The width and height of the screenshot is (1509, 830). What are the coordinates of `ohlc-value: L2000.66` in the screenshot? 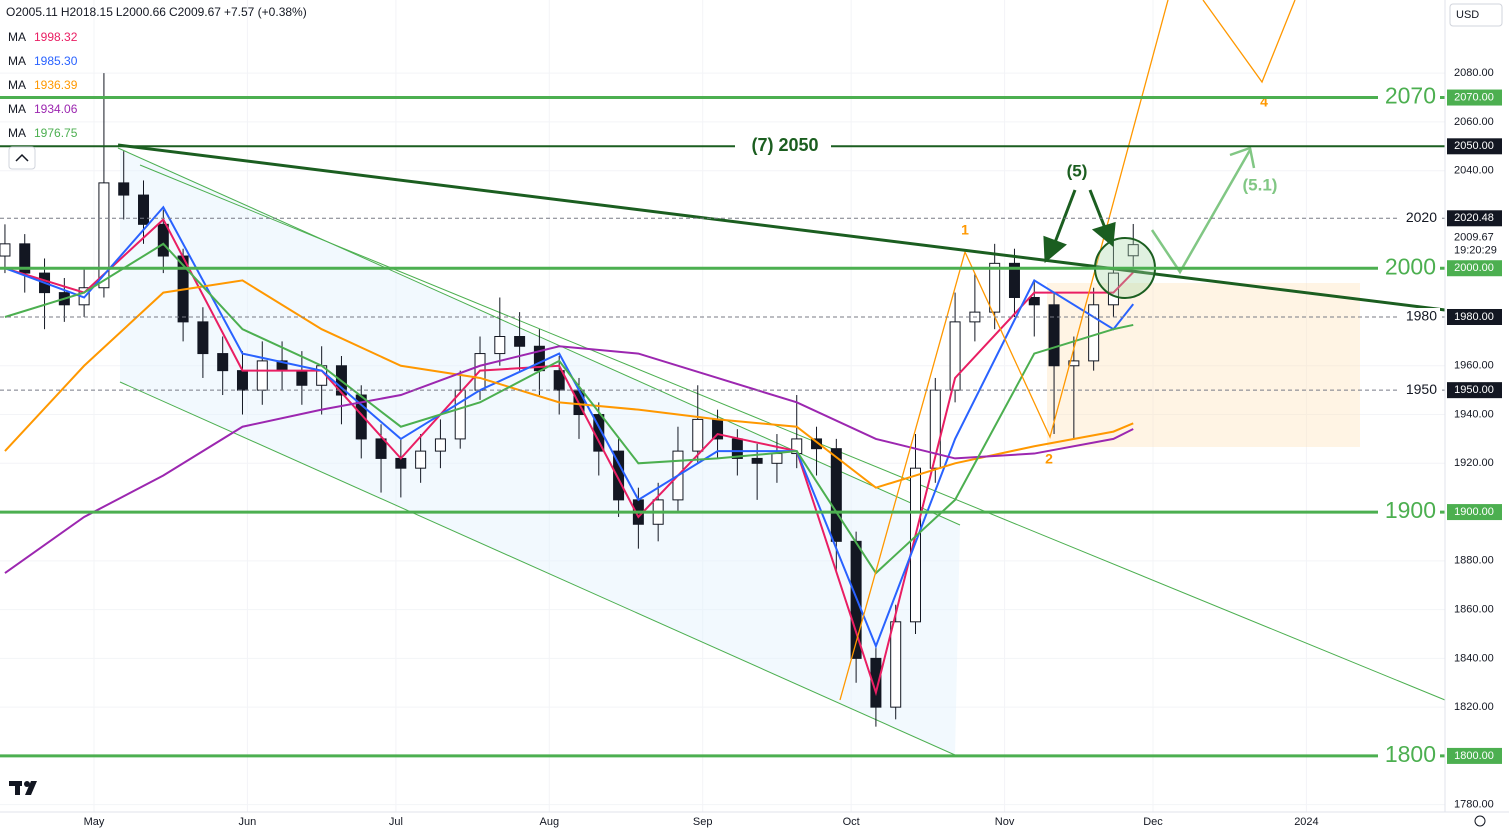 It's located at (141, 12).